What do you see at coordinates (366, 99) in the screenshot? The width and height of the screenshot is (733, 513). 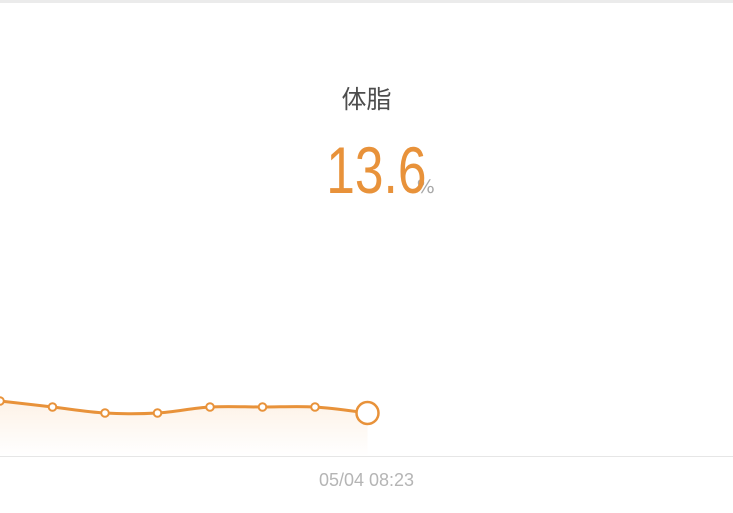 I see `metric-label: 体脂` at bounding box center [366, 99].